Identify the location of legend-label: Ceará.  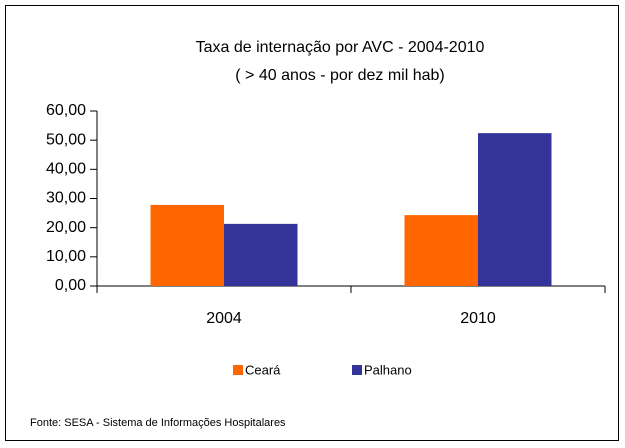
(263, 369).